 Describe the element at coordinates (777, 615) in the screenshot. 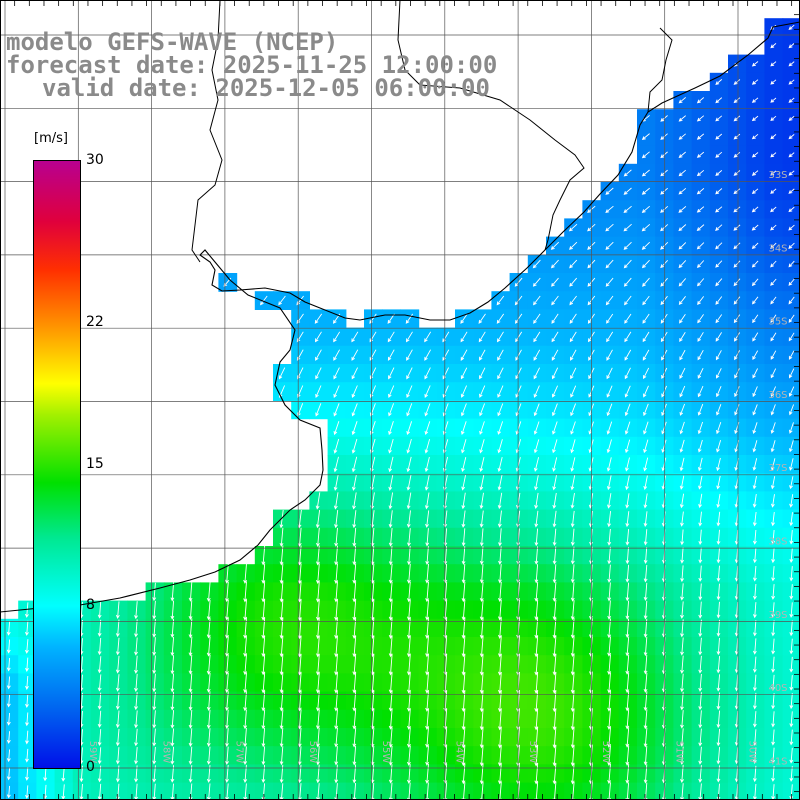

I see `latitude-label: 39S` at that location.